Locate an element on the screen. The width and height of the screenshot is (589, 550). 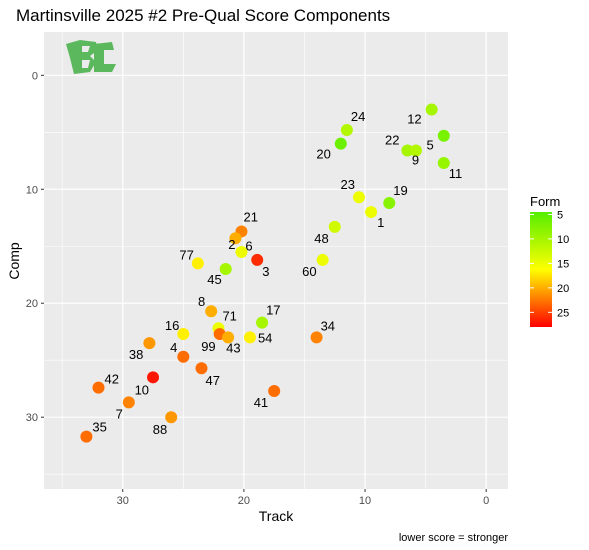
data-point-label: 11 is located at coordinates (456, 173).